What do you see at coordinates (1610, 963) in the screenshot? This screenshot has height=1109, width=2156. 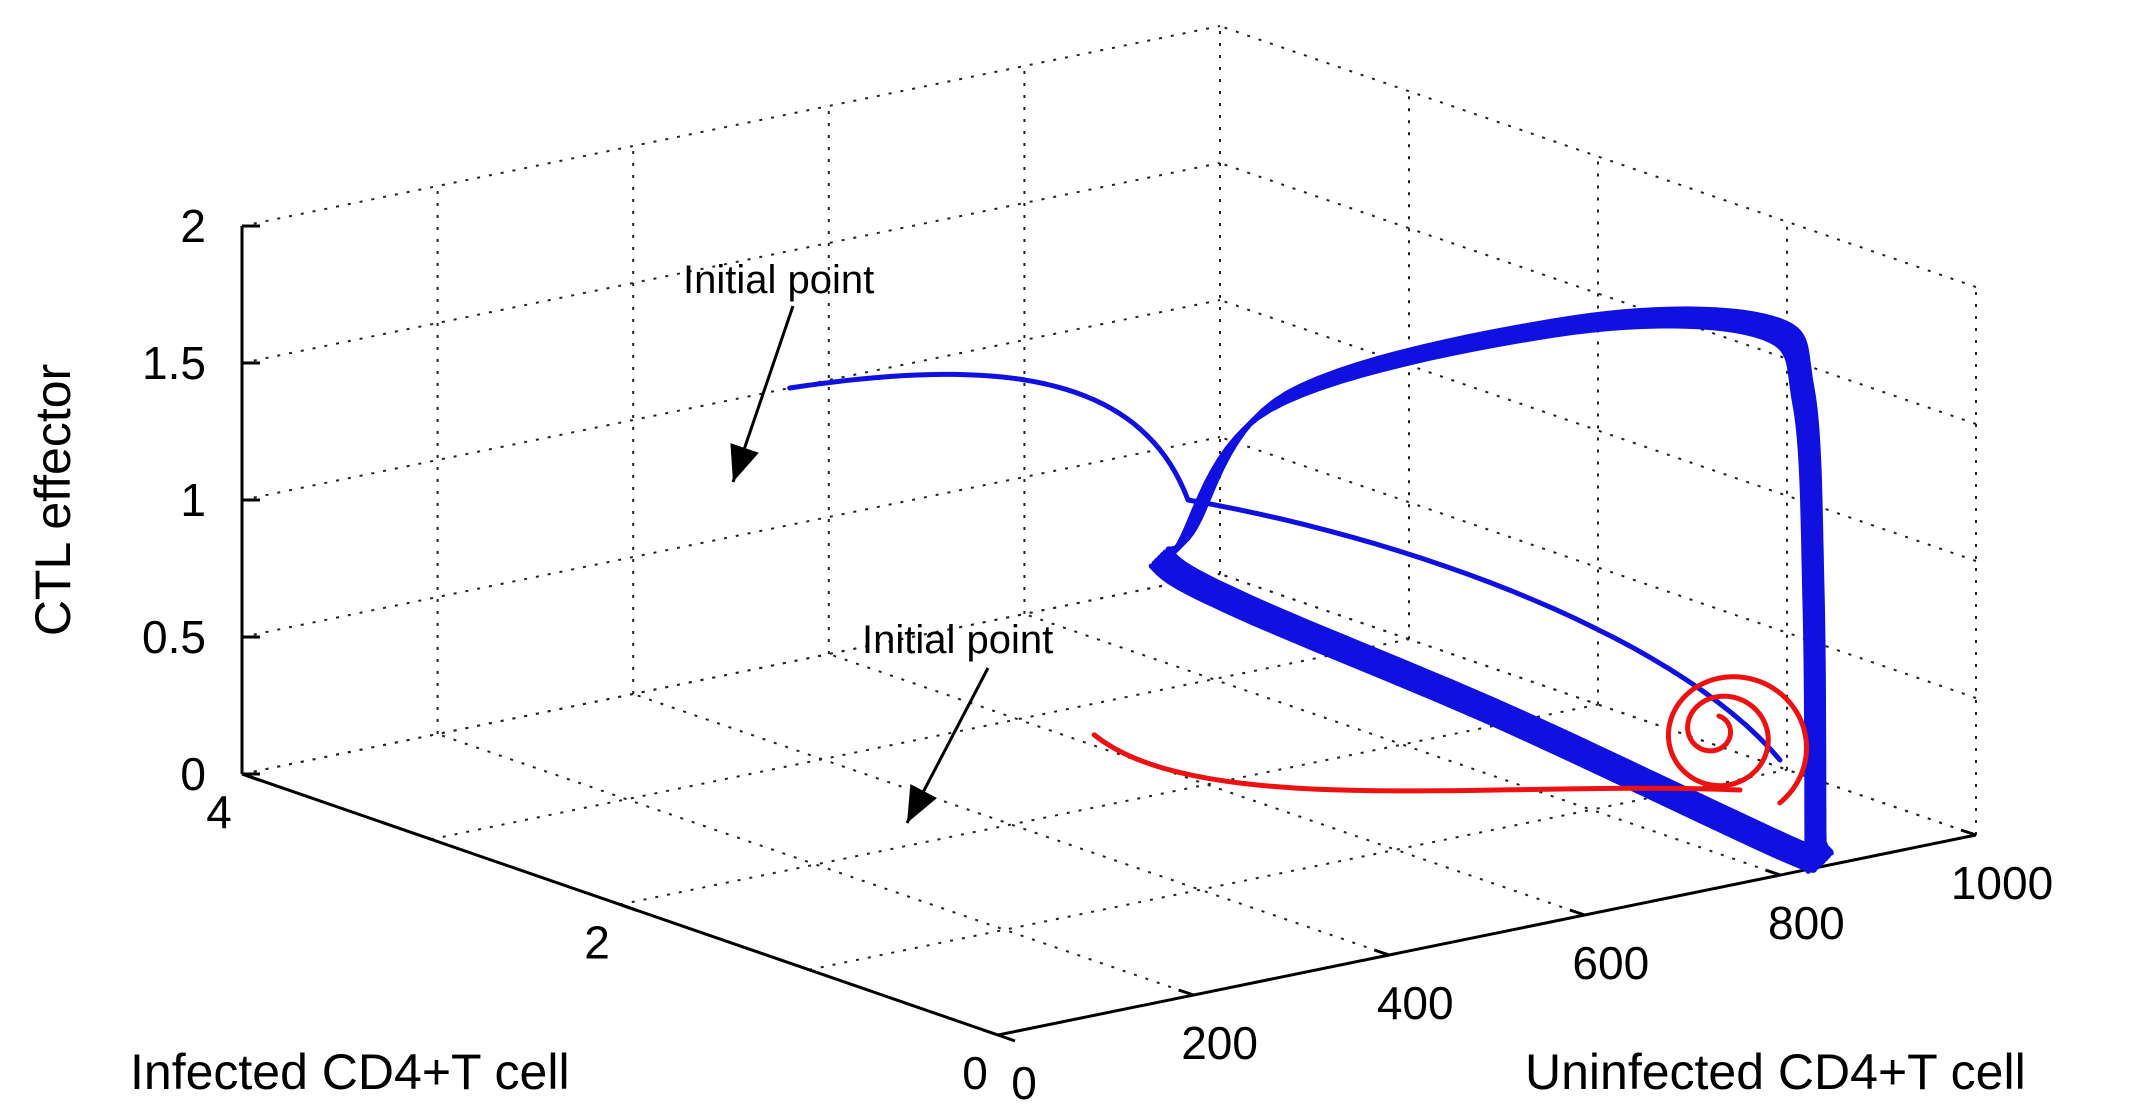 I see `x-tick-label: 600` at bounding box center [1610, 963].